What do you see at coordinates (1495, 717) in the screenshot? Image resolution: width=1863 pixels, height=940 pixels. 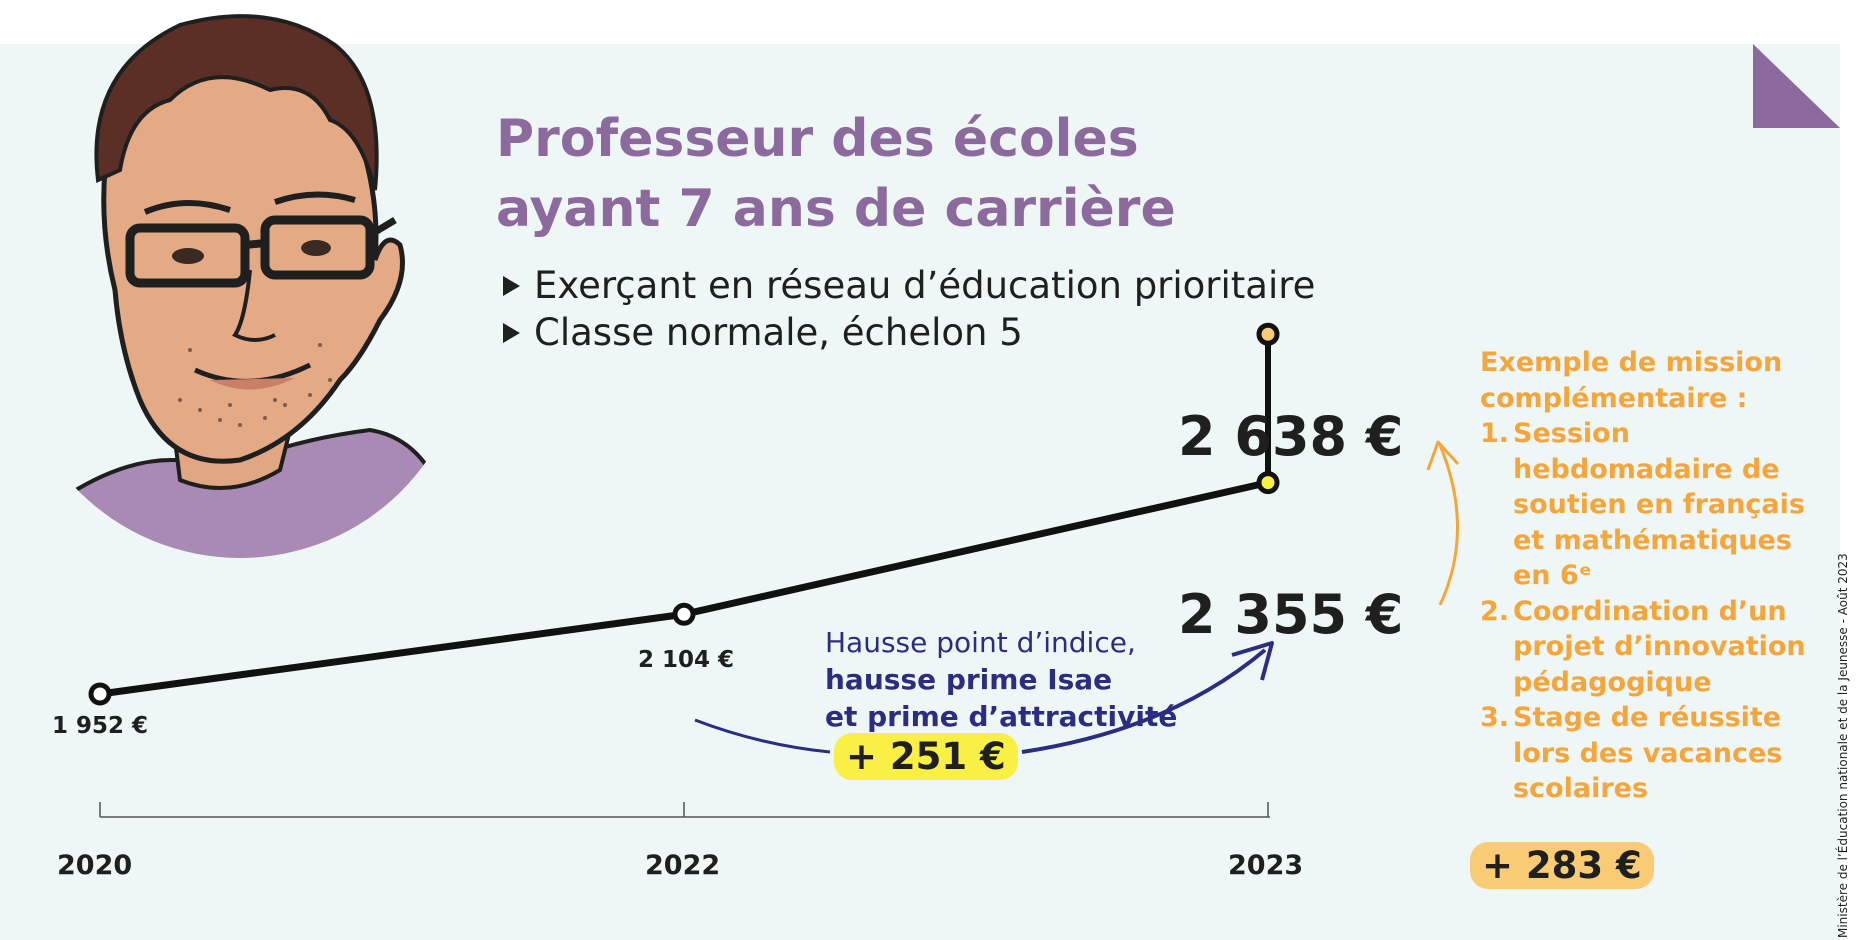 I see `mission-item-number: 3.` at bounding box center [1495, 717].